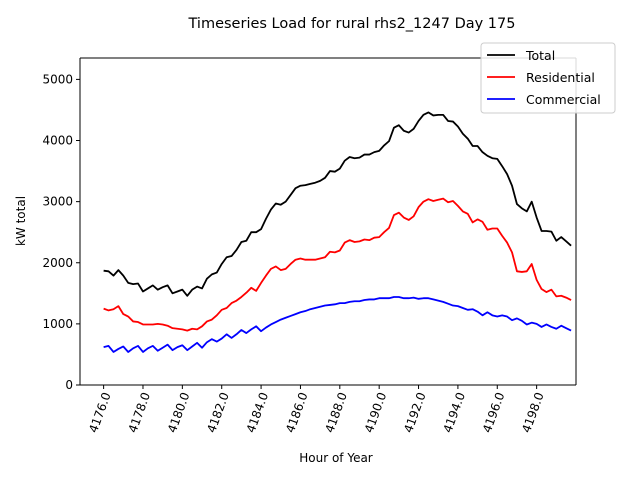  What do you see at coordinates (415, 412) in the screenshot?
I see `x-tick-label: 4192.0` at bounding box center [415, 412].